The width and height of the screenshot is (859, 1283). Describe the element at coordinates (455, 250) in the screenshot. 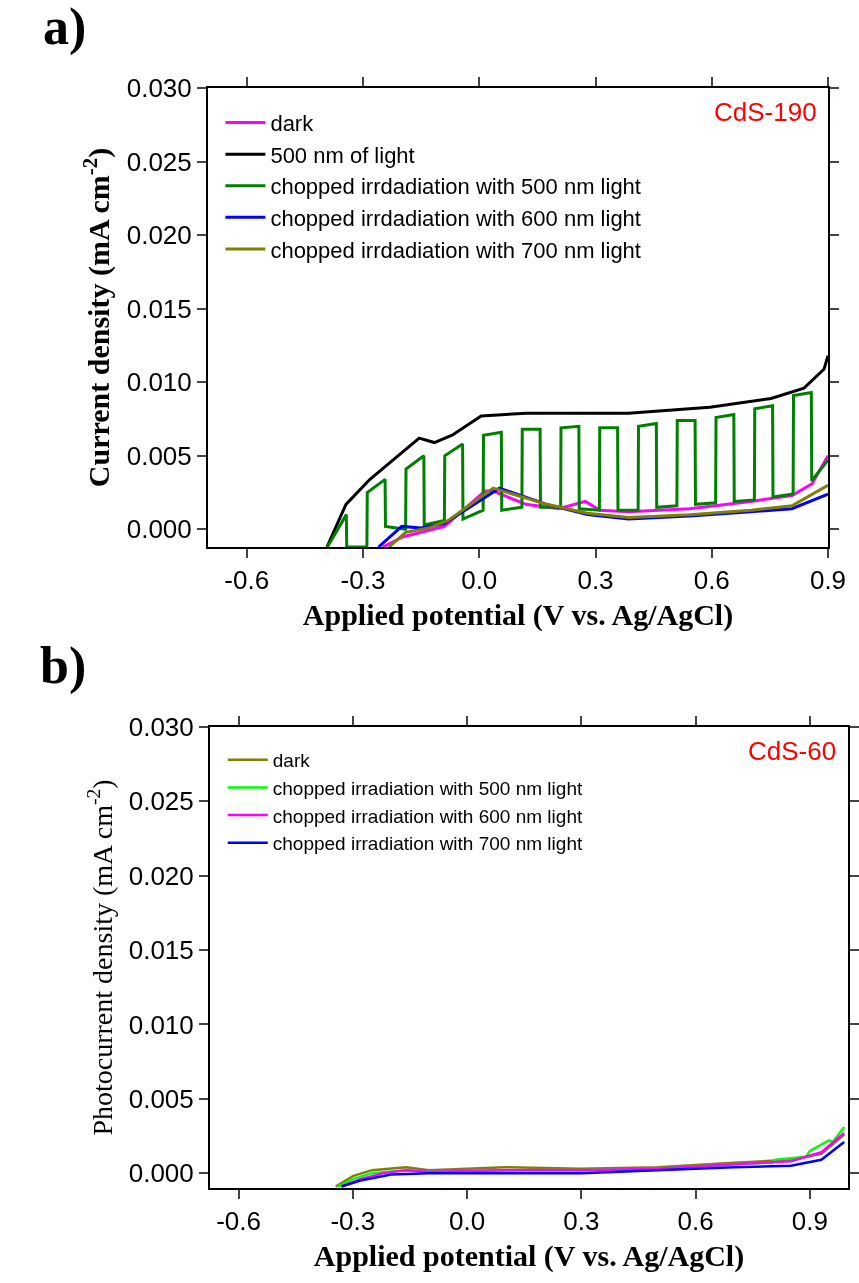

I see `legend-label: chopped irrdadiation with 700 nm light` at that location.